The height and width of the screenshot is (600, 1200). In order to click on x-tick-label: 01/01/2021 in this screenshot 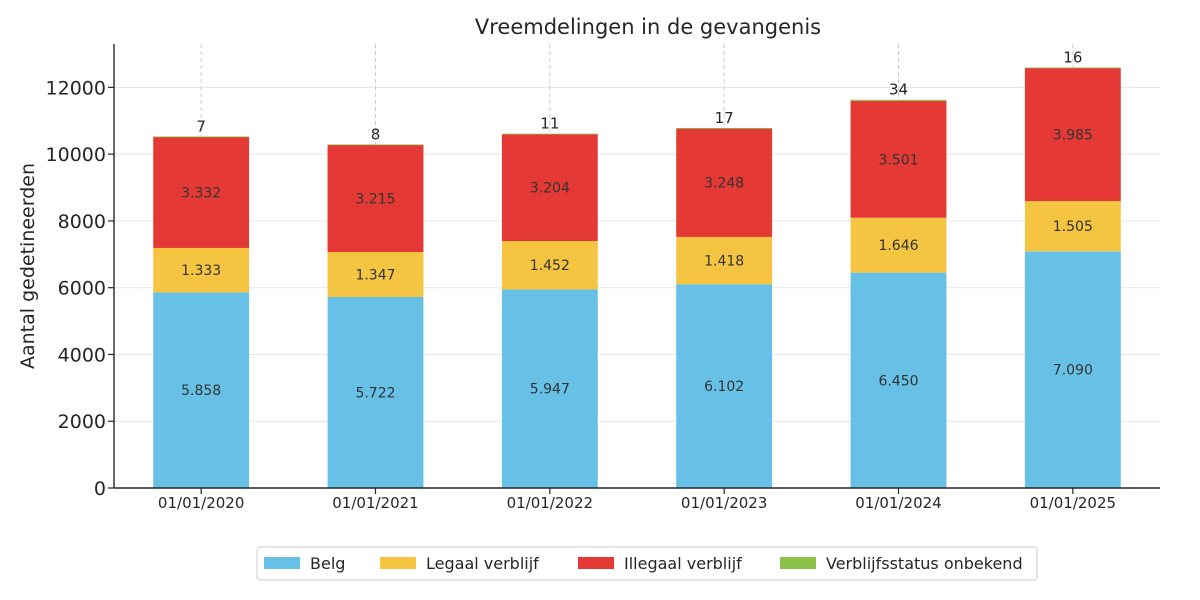, I will do `click(375, 503)`.